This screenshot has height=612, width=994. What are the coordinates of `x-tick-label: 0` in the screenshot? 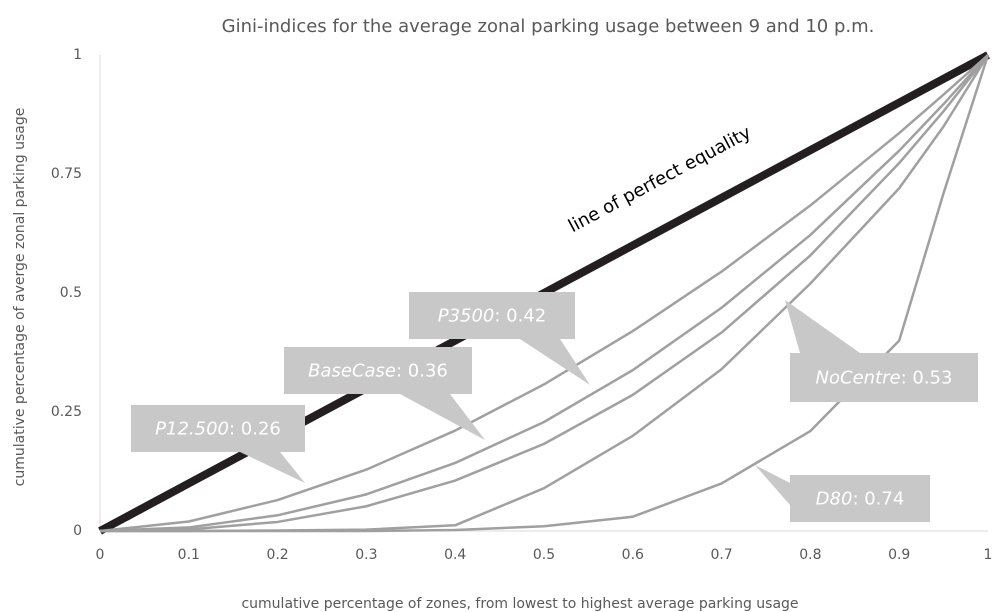 It's located at (100, 555).